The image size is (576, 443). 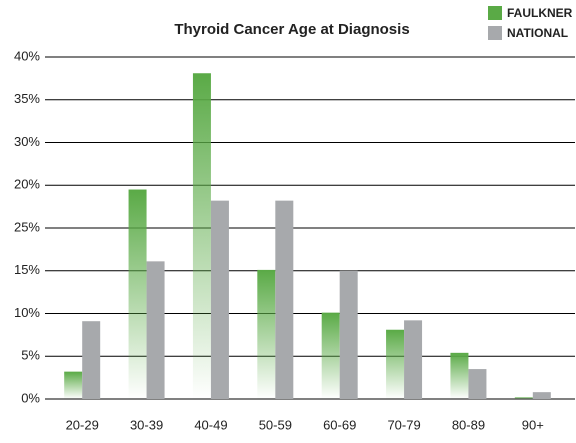 What do you see at coordinates (275, 424) in the screenshot?
I see `x-tick-label: 50-59` at bounding box center [275, 424].